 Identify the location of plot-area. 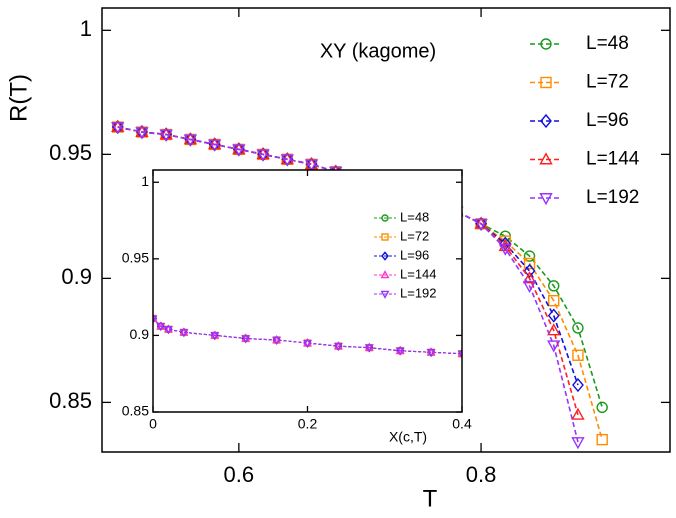
(307, 336).